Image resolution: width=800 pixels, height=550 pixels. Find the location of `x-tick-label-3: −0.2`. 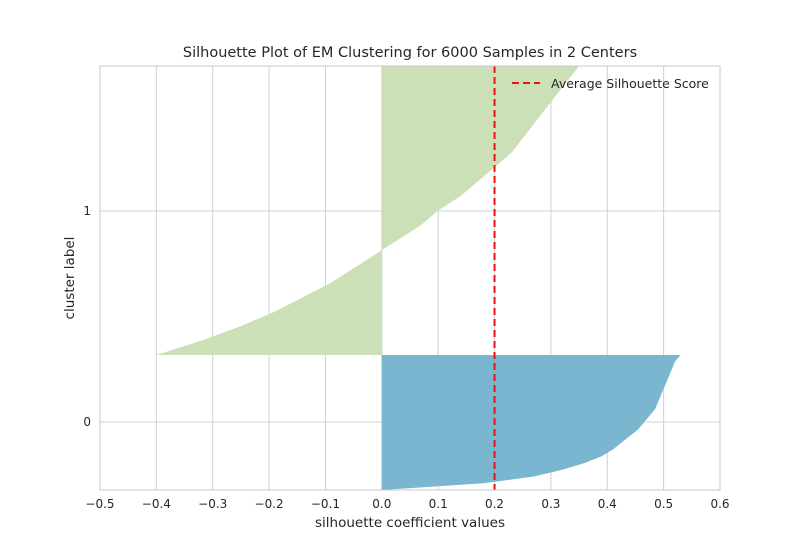

x-tick-label-3: −0.2 is located at coordinates (269, 504).